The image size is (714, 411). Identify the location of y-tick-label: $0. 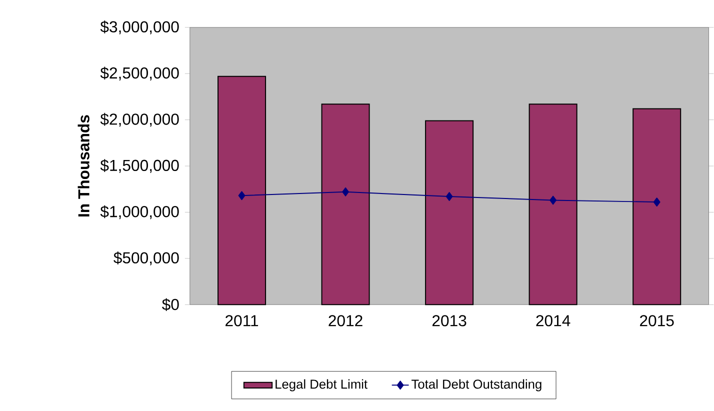
(170, 305).